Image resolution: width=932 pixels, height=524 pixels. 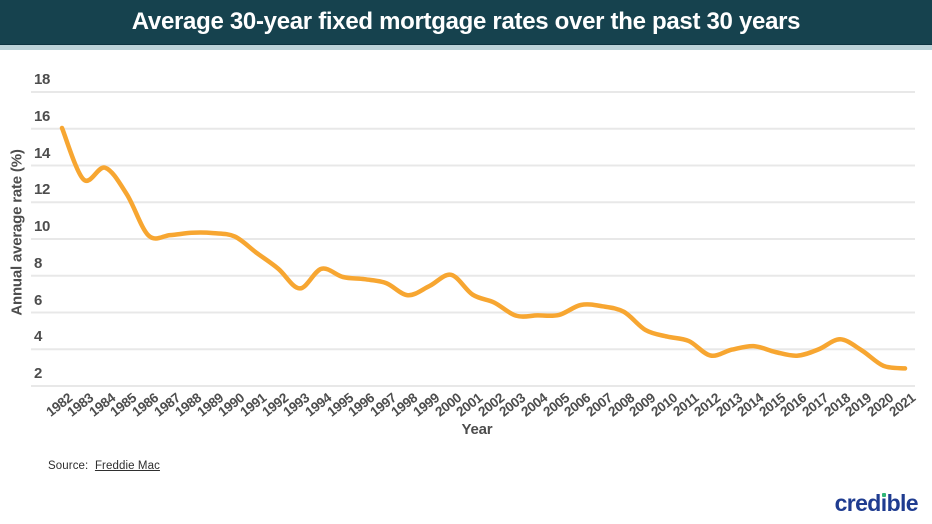 I want to click on y-tick-label: 8, so click(x=38, y=263).